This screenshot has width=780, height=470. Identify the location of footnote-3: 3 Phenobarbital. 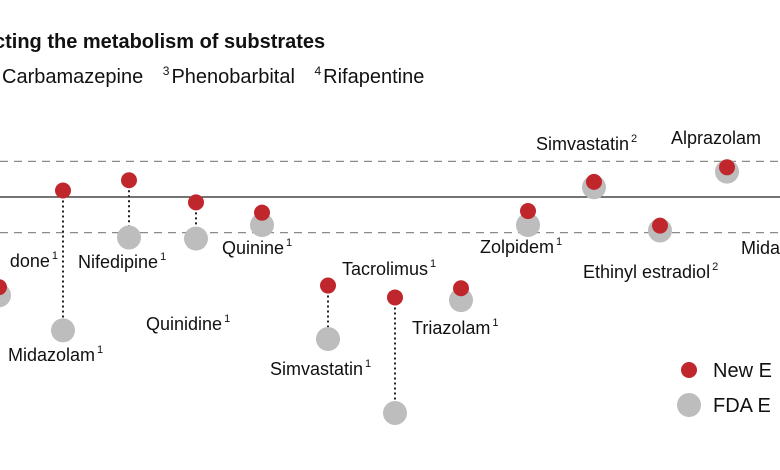
(228, 76).